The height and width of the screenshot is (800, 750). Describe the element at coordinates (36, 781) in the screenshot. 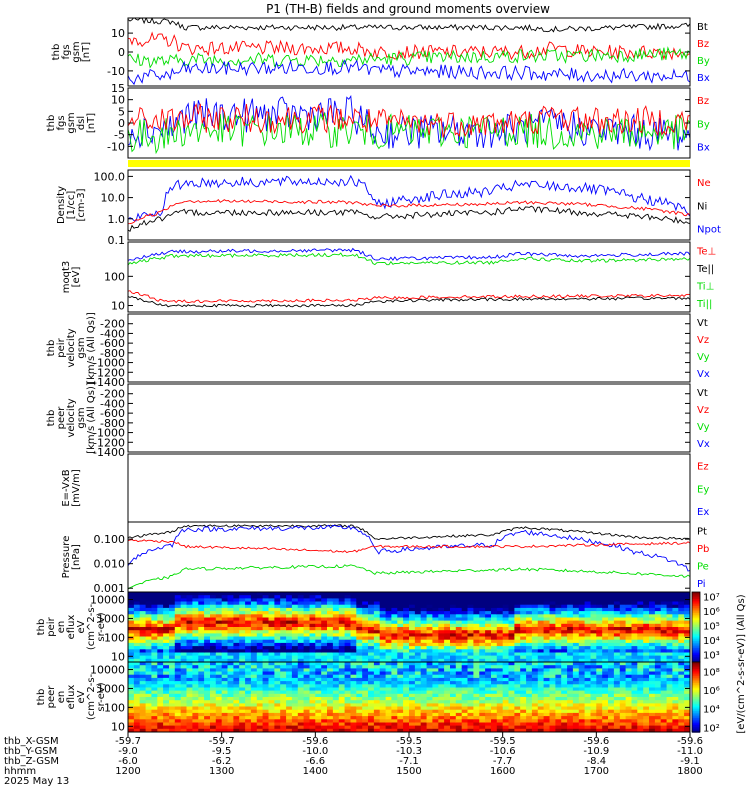

I see `axis-row-label: 2025 May 13` at that location.